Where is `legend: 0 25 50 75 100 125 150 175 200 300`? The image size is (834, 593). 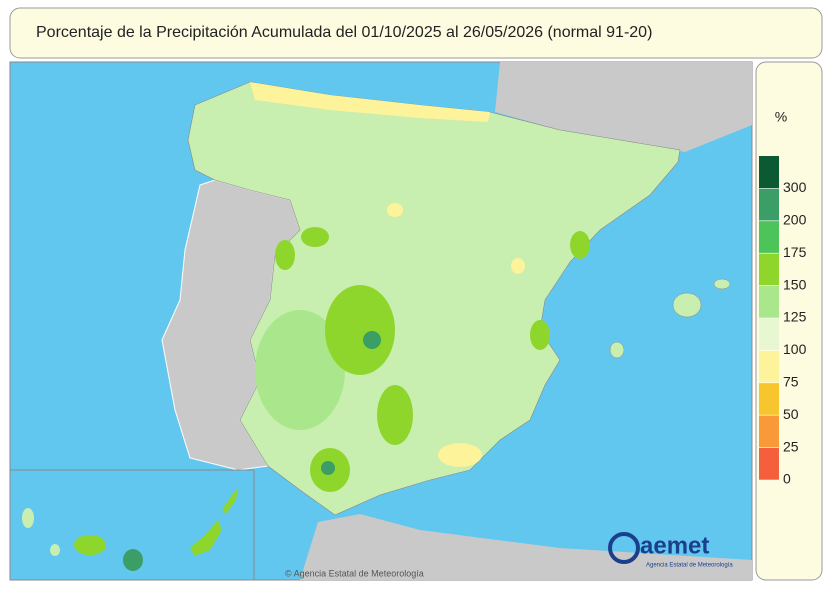
legend: 0 25 50 75 100 125 150 175 200 300 is located at coordinates (783, 321).